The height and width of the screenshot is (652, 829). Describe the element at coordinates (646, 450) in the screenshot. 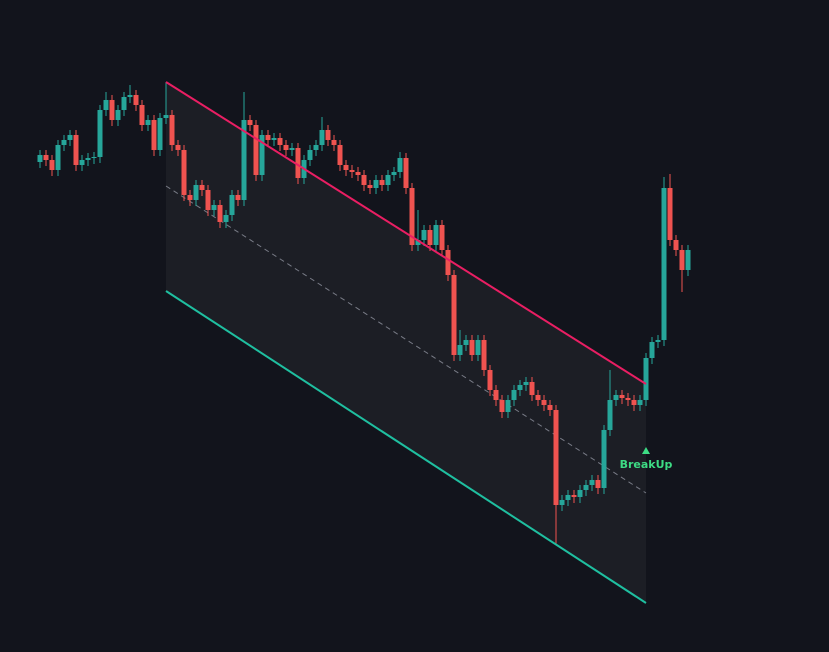

I see `signal-marker` at that location.